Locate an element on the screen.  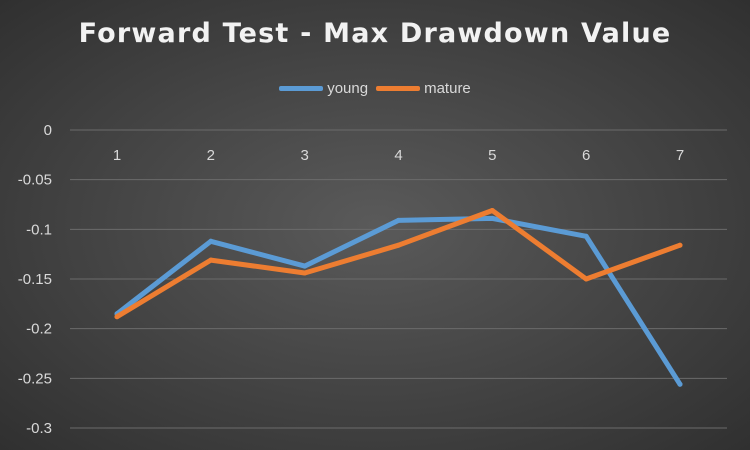
y-tick-label: -0.2 is located at coordinates (39, 329).